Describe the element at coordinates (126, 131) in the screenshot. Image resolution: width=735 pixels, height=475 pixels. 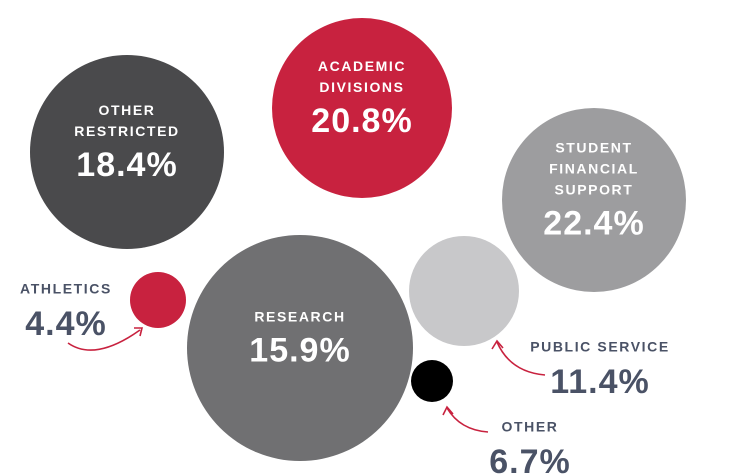
I see `label-line: RESTRICTED` at that location.